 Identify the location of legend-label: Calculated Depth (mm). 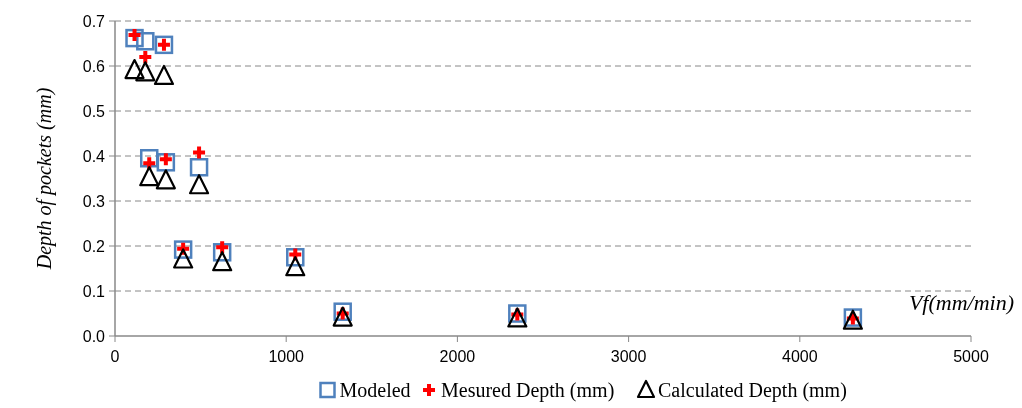
(752, 390).